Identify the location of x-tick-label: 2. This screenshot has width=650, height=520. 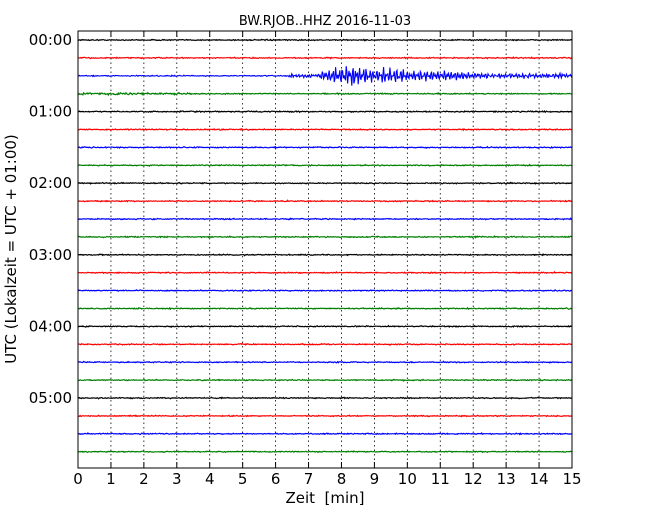
(144, 479).